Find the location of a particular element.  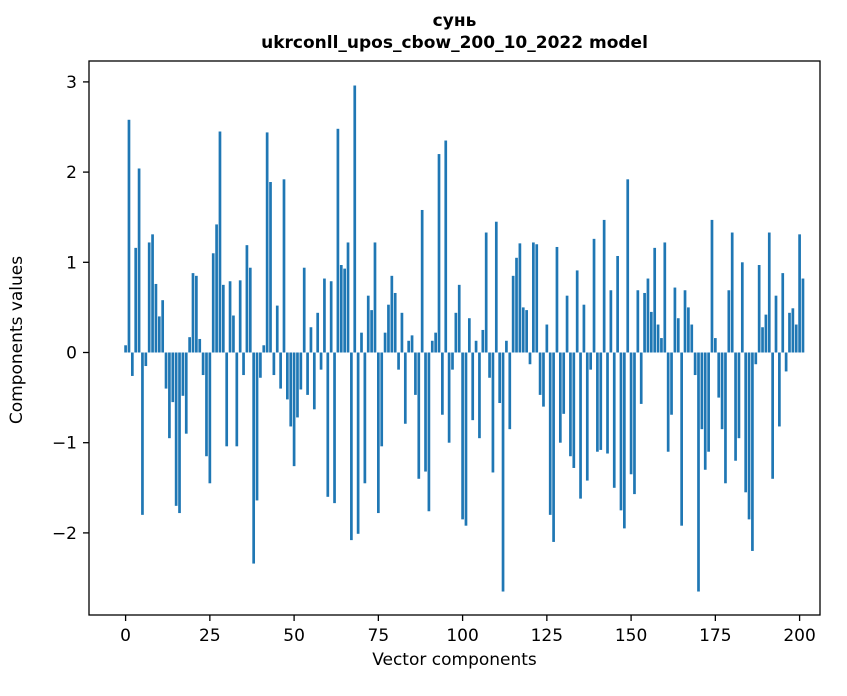

y-axis-ticks: 3 2 1 0 −1 −2 is located at coordinates (70, 308).